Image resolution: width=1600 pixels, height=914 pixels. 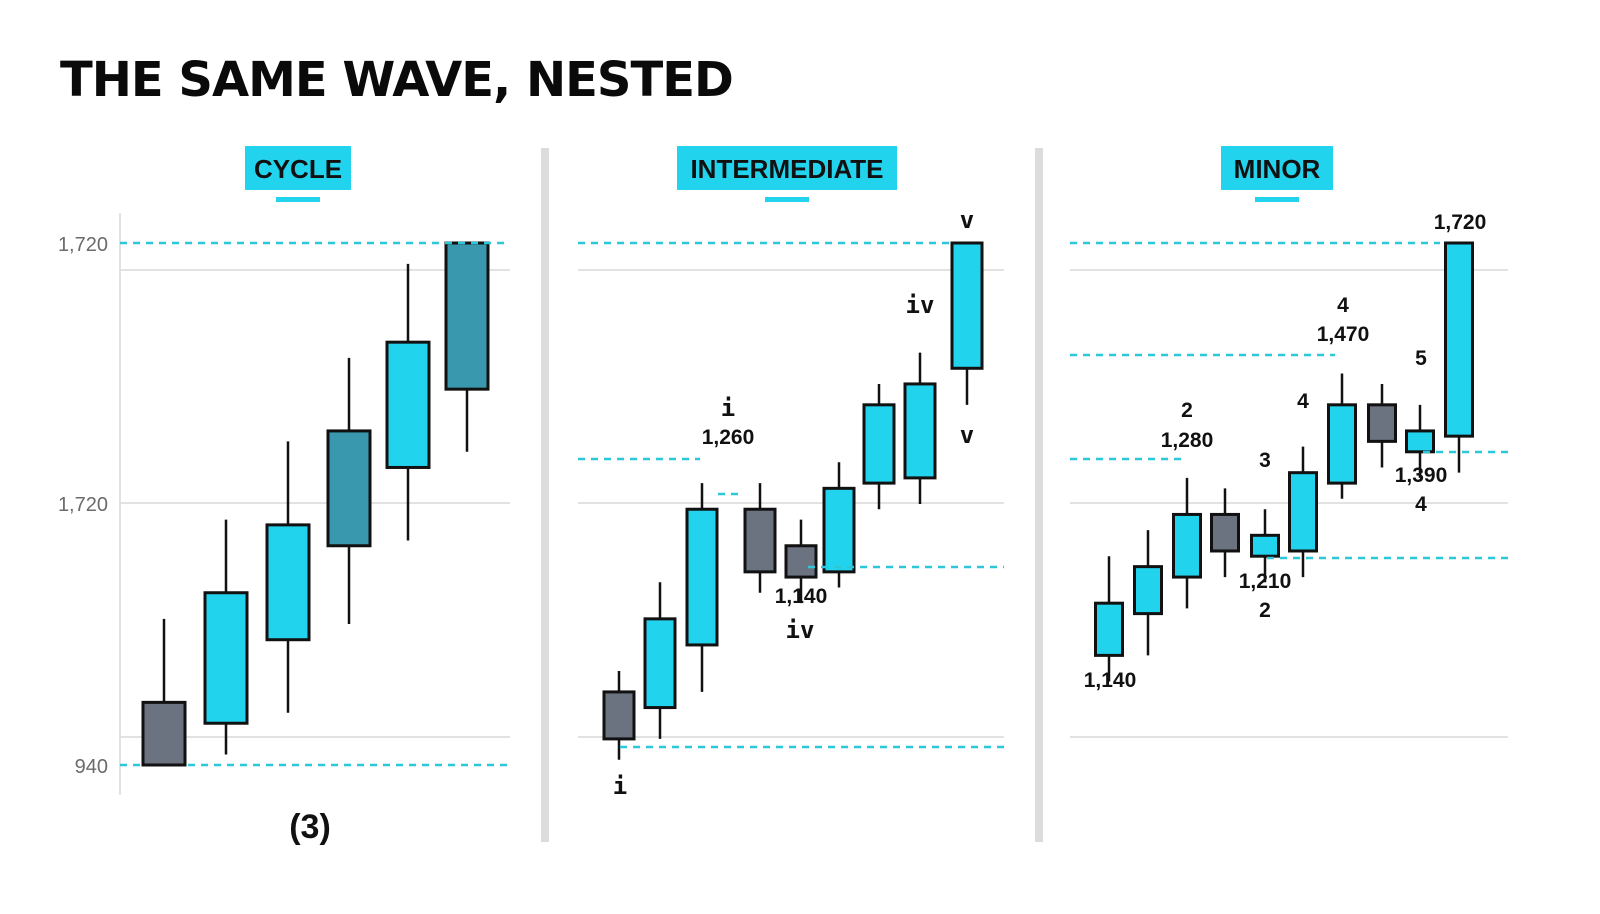 I want to click on panel-1-title-badge, so click(x=298, y=168).